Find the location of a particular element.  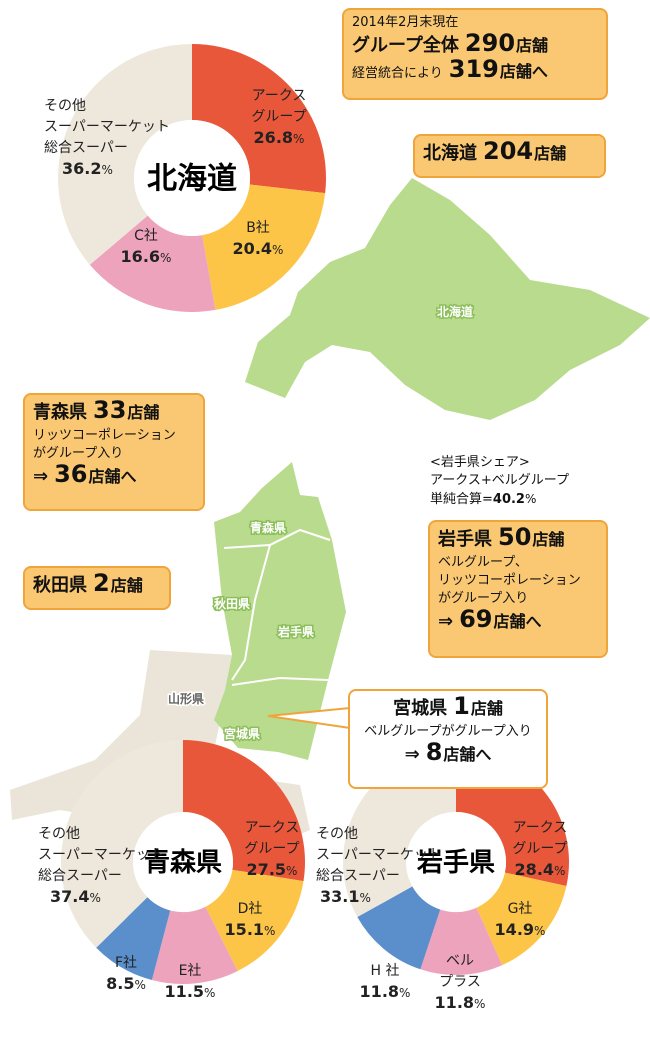

callout-line: 経営統合により 319店舗へ is located at coordinates (475, 70).